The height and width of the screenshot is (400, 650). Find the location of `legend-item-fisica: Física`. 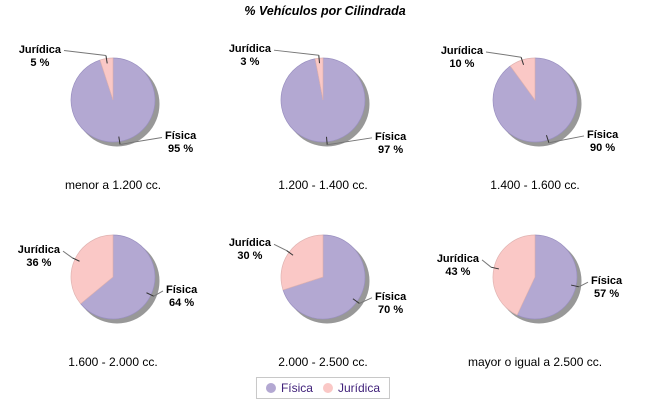

legend-item-fisica: Física is located at coordinates (289, 388).